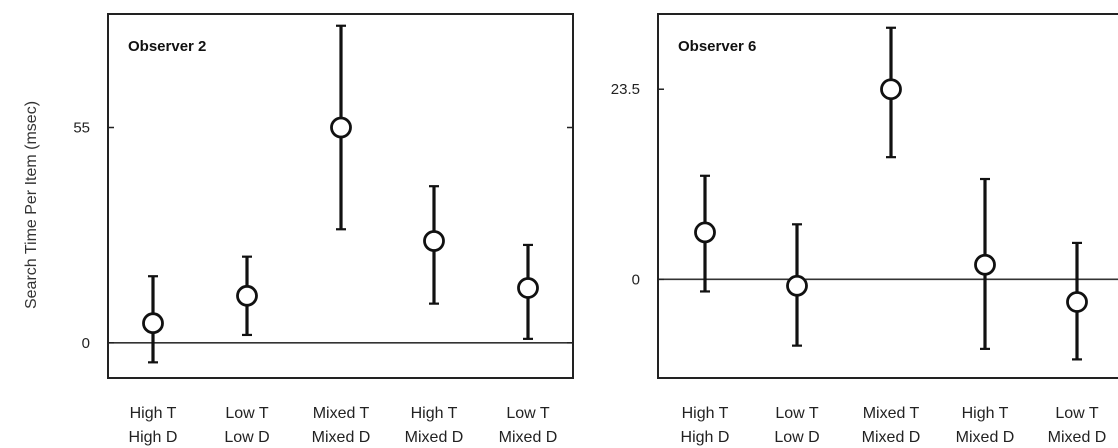 The height and width of the screenshot is (448, 1118). I want to click on panel-title: Observer 2, so click(167, 46).